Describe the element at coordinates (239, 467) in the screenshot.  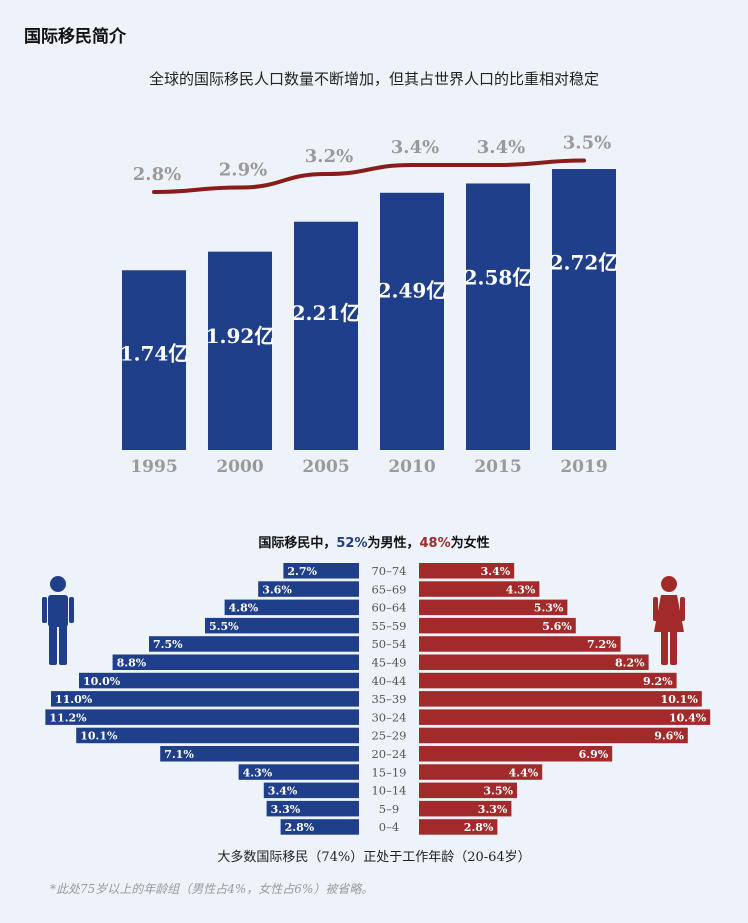
I see `x-tick-label: 2000` at that location.